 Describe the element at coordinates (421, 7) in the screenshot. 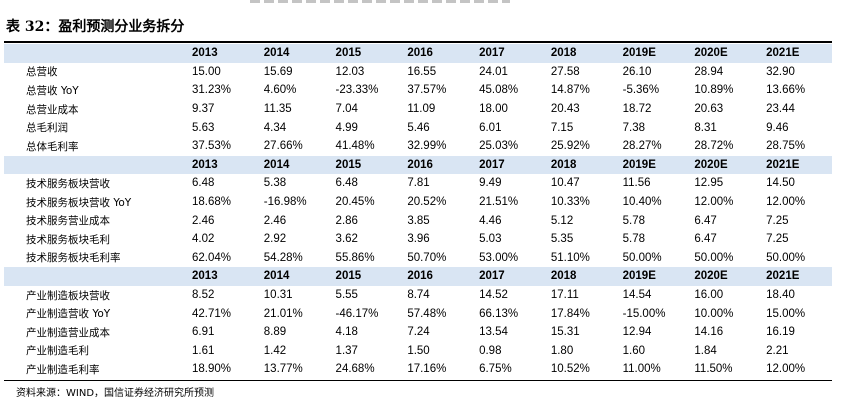

I see `cropped-header-fragment` at that location.